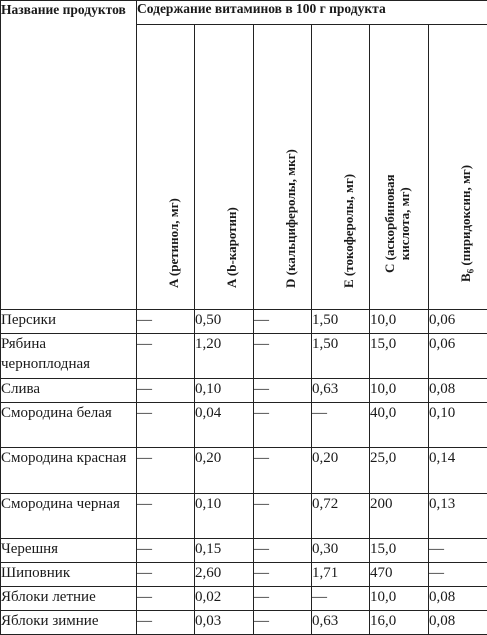  I want to click on col-header-e-tocopherols: E (токоферолы, мг), so click(340, 167).